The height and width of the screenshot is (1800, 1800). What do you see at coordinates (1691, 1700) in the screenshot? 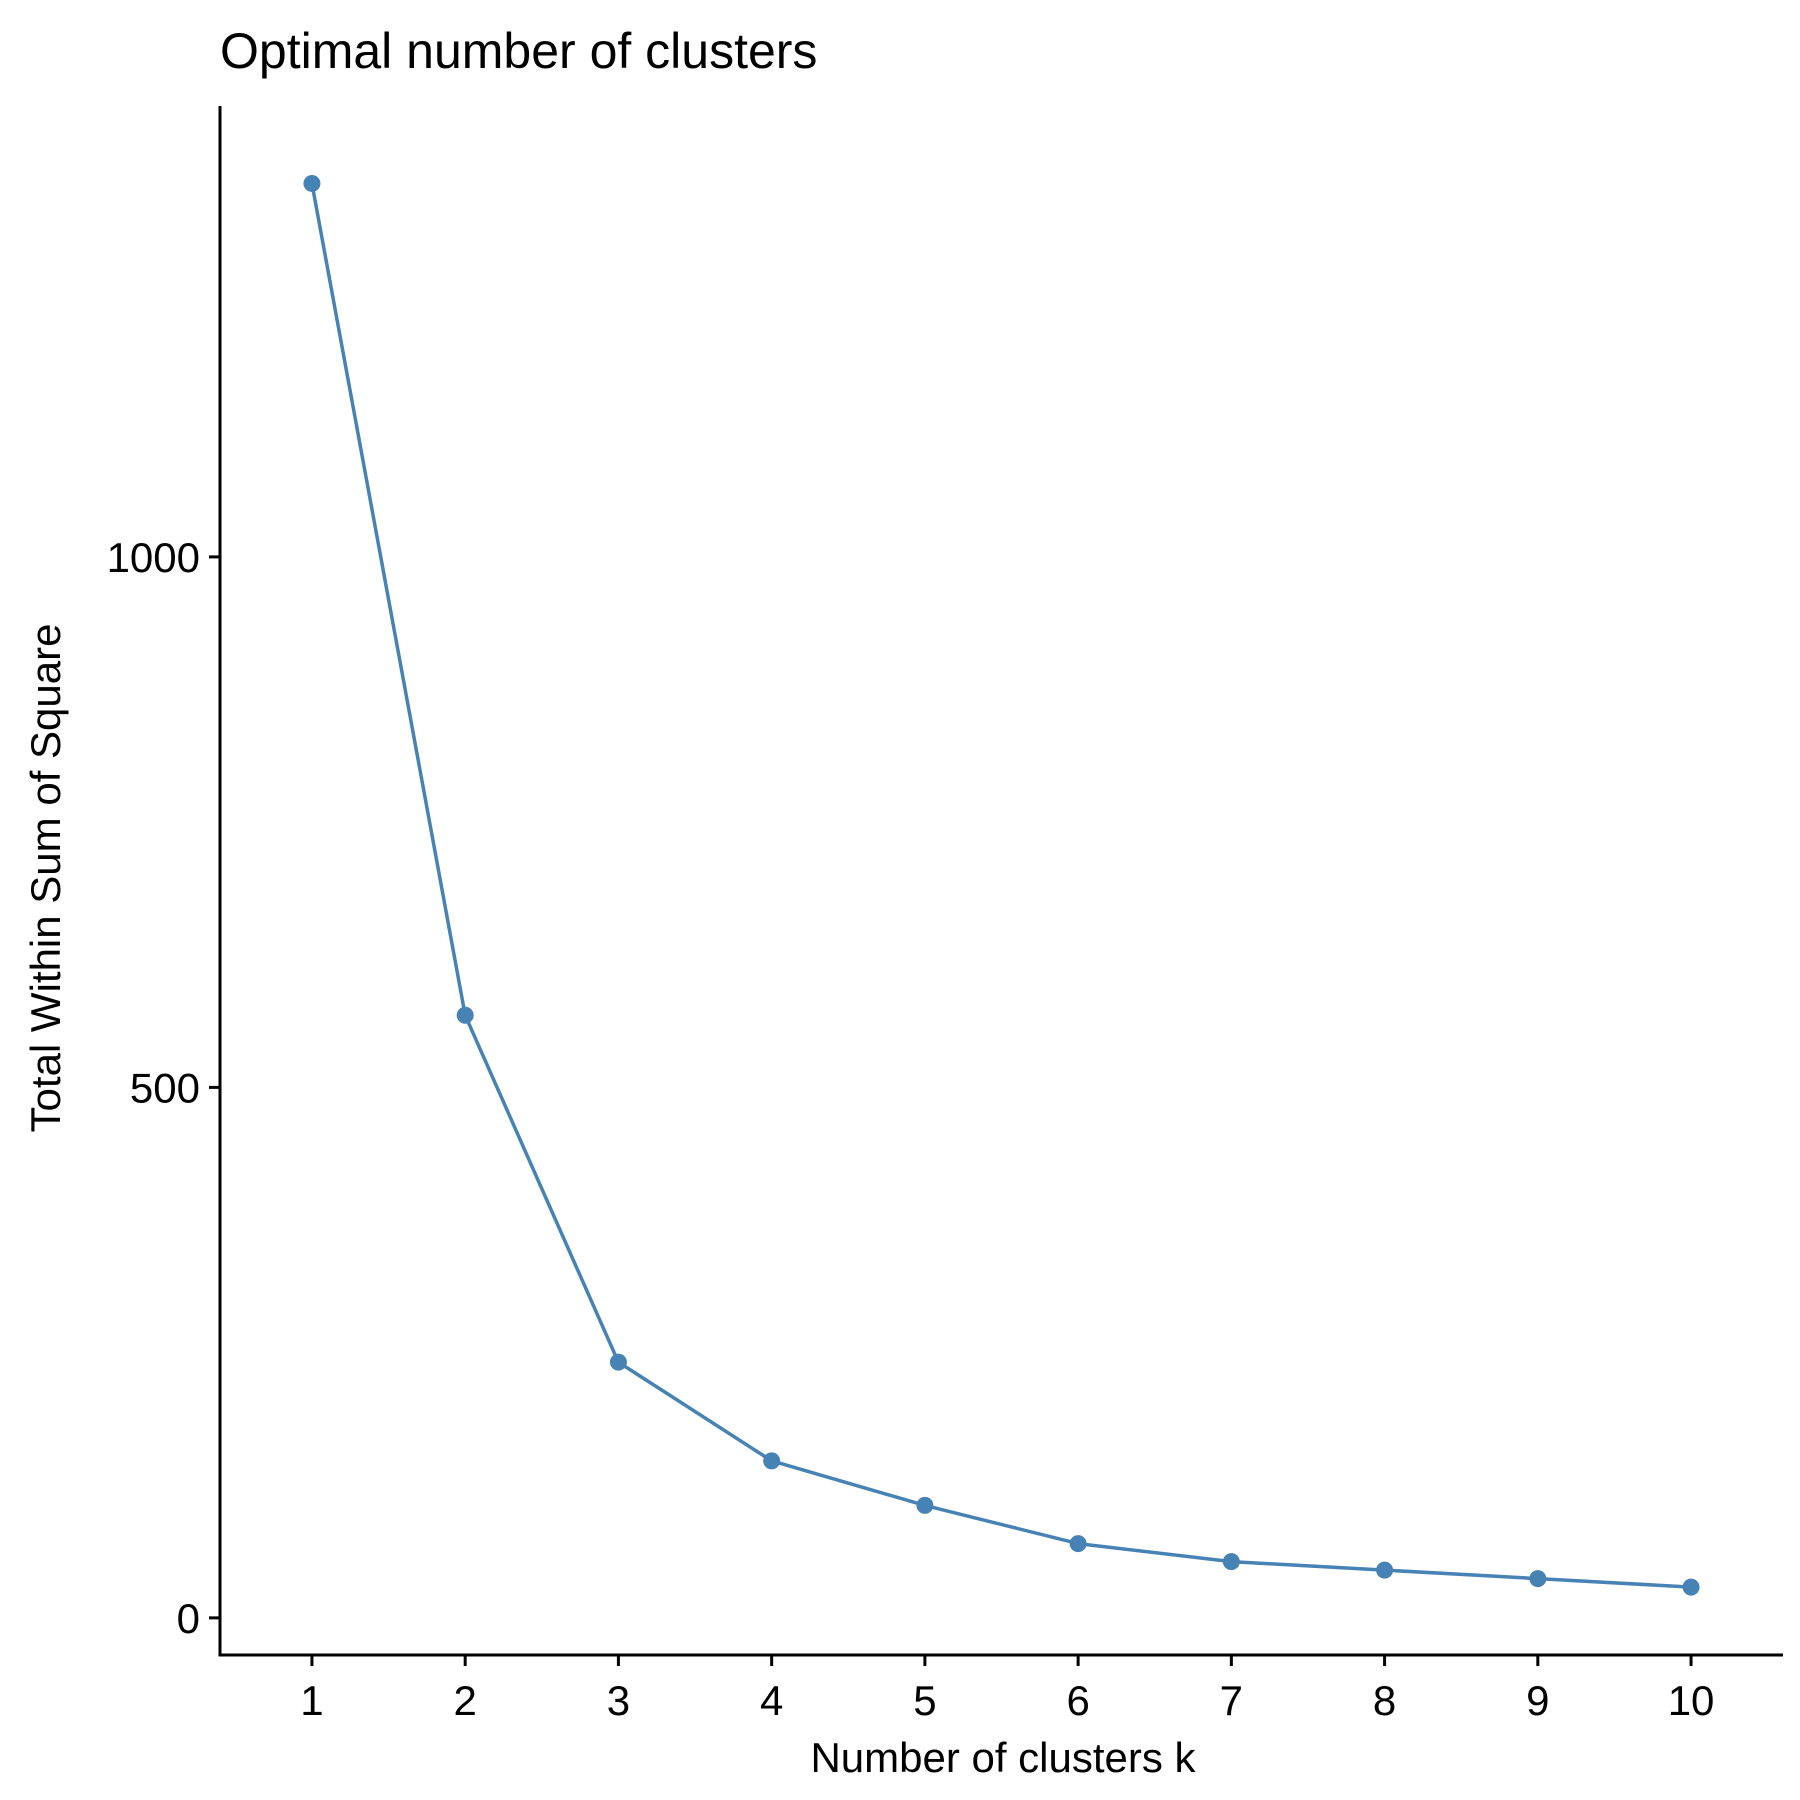
I see `x-tick-label: 10` at bounding box center [1691, 1700].